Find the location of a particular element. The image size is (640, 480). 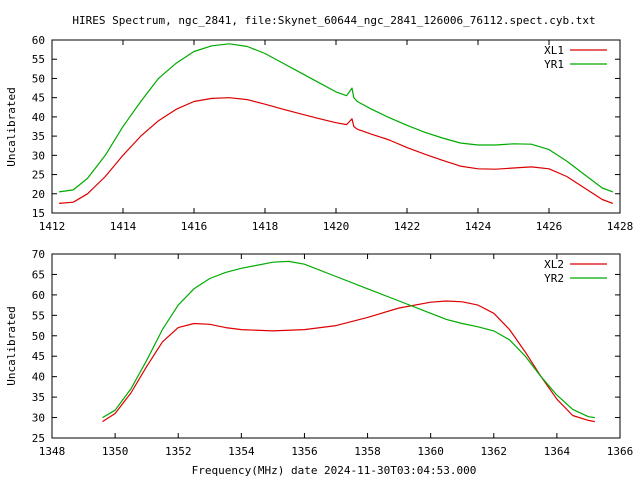

y-tick-label: 20 is located at coordinates (38, 194).